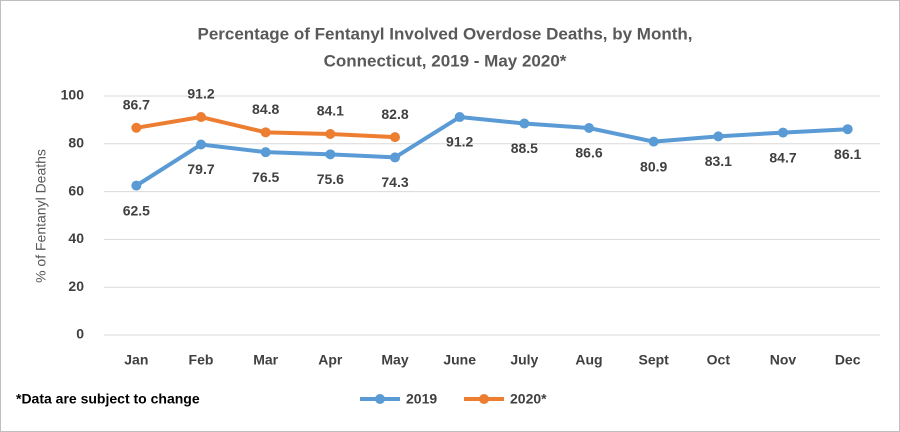  What do you see at coordinates (524, 148) in the screenshot?
I see `data-label: 88.5` at bounding box center [524, 148].